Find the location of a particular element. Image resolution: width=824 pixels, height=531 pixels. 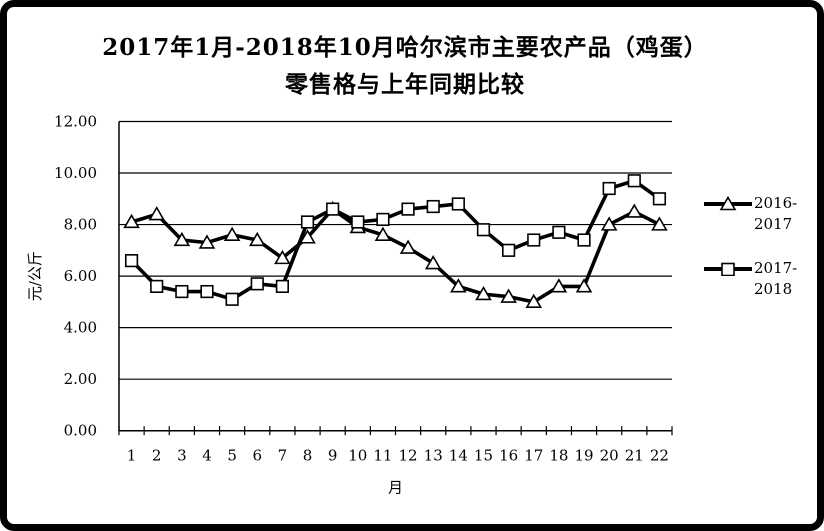

legend-item-2017-2018: 2017-2018 is located at coordinates (755, 279).